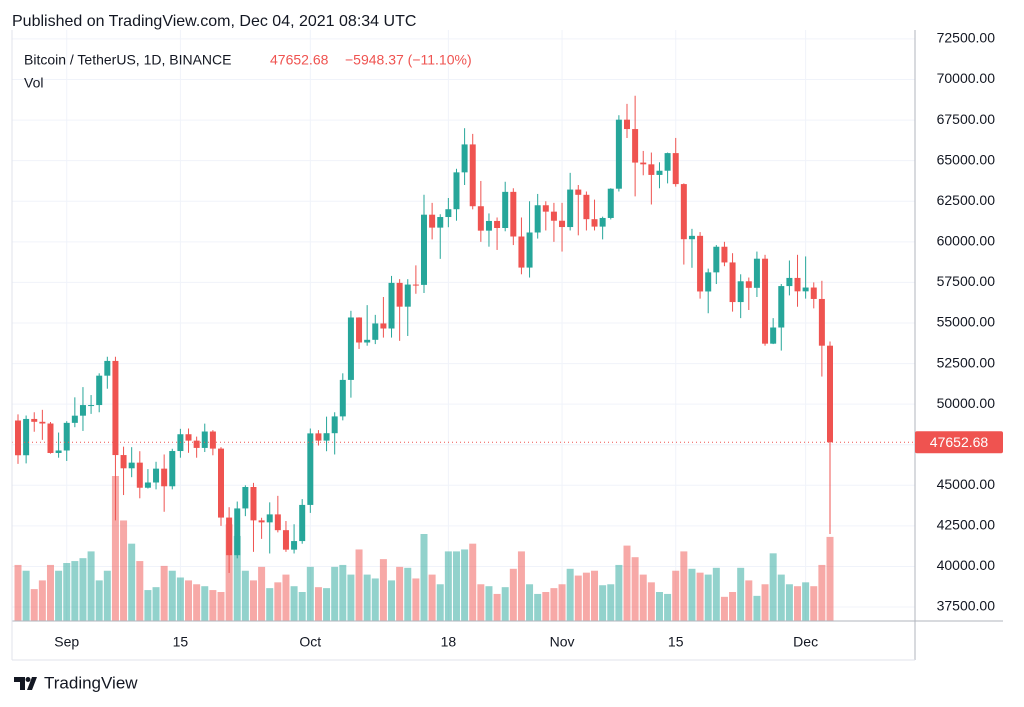 This screenshot has width=1024, height=707. Describe the element at coordinates (408, 60) in the screenshot. I see `price-change: −5948.37 (−11.10%)` at that location.